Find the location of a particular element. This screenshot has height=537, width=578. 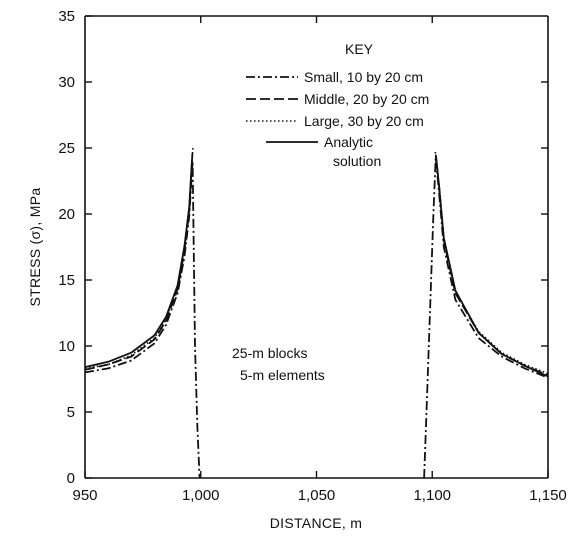

y-tick-label: 20 is located at coordinates (66, 214).